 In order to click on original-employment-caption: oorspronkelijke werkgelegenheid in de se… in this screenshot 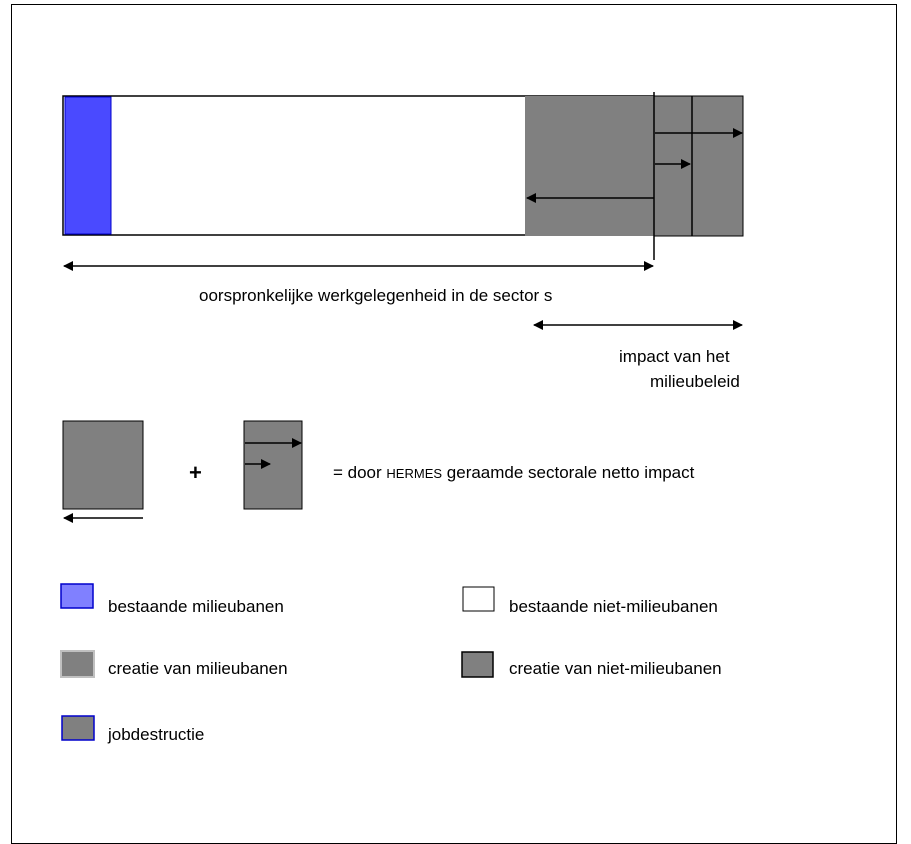, I will do `click(376, 295)`.